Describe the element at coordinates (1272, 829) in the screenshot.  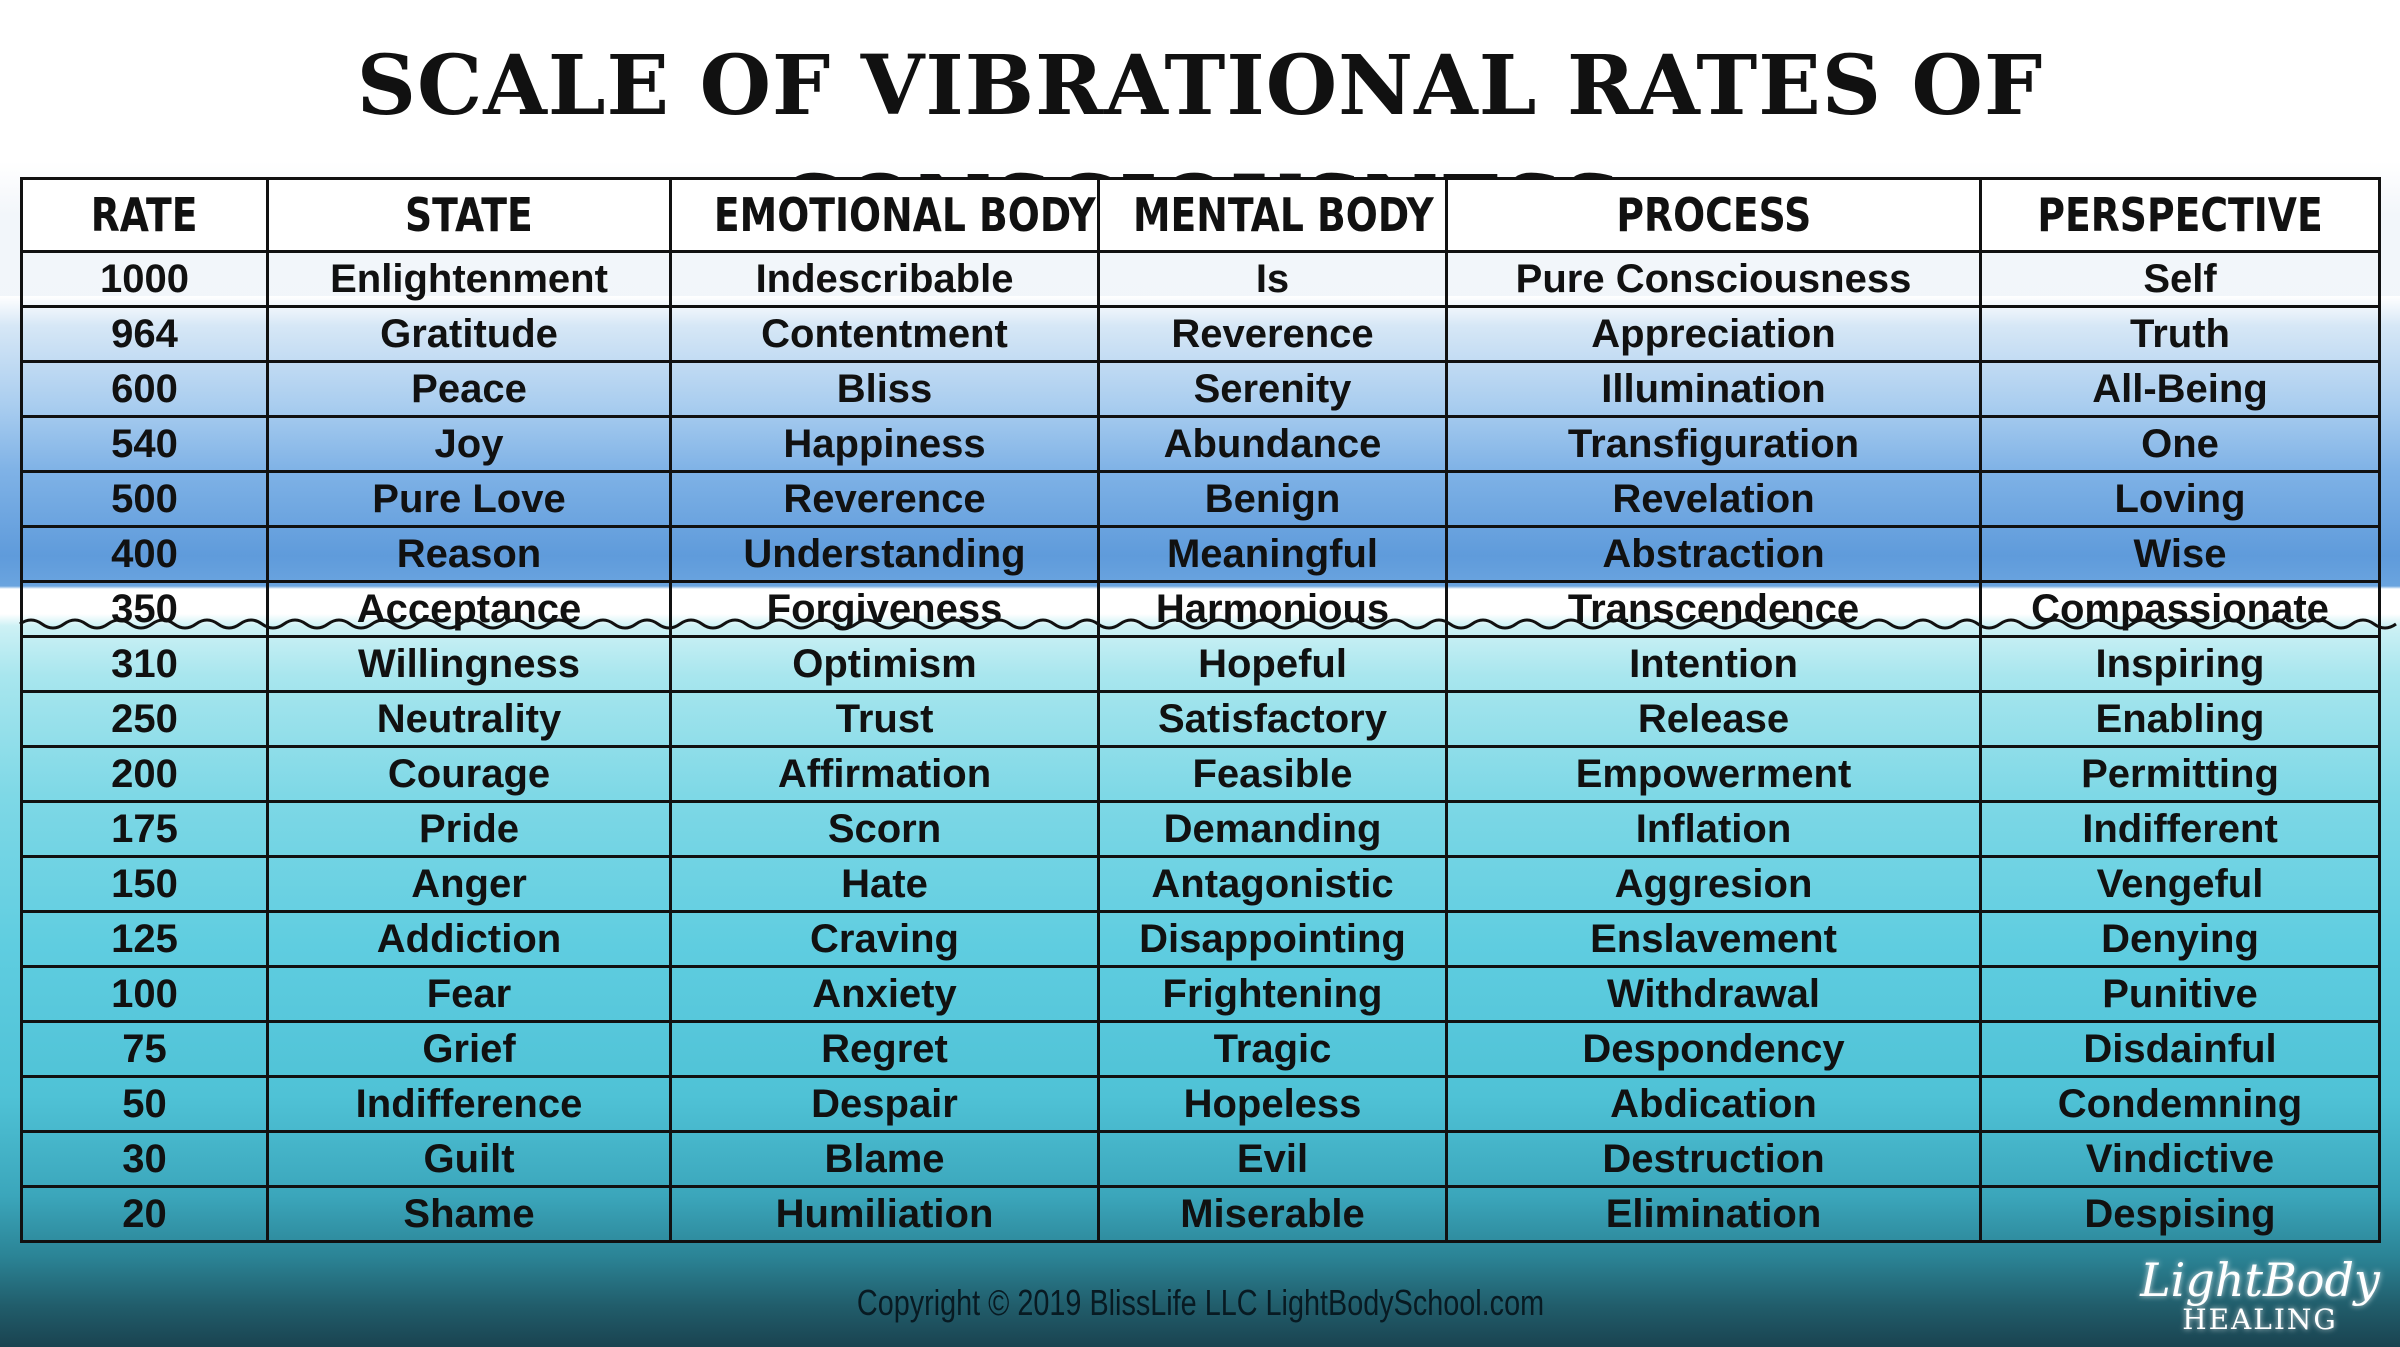
I see `cell-mental-body: Demanding` at that location.